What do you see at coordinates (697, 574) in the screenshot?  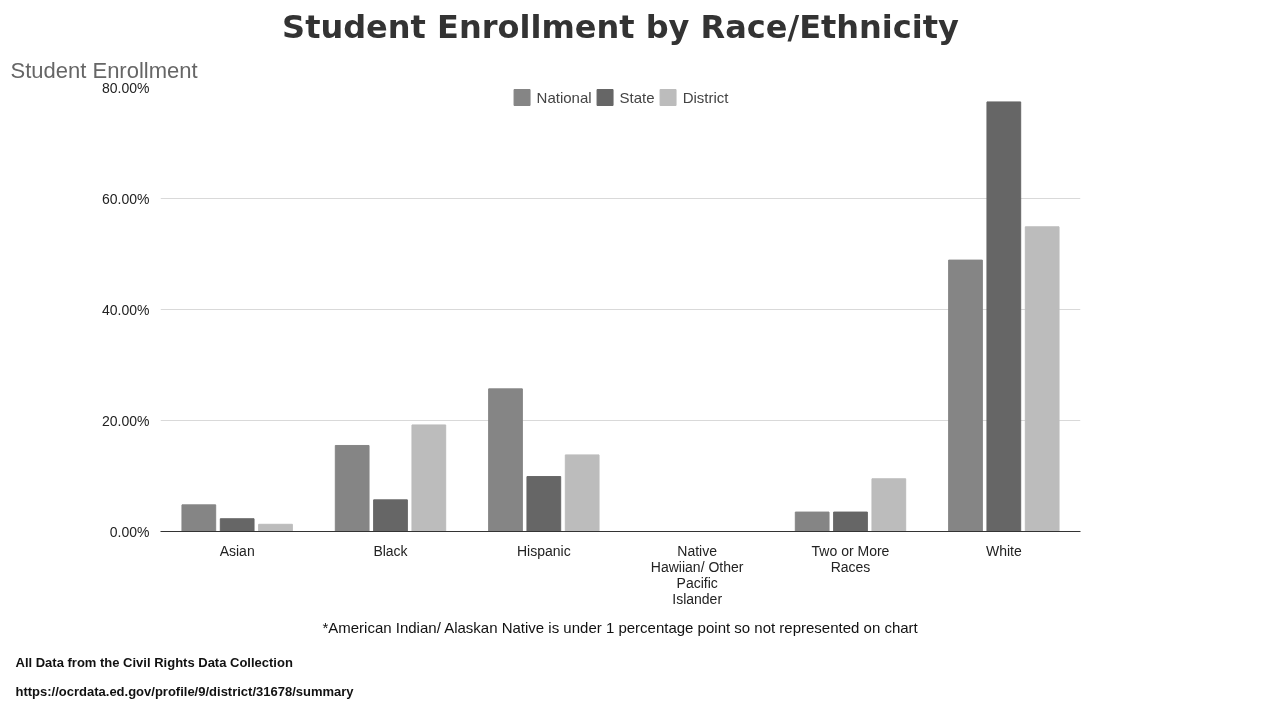 I see `x-tick-label: Native Hawiian/ Other Pacific Islander` at bounding box center [697, 574].